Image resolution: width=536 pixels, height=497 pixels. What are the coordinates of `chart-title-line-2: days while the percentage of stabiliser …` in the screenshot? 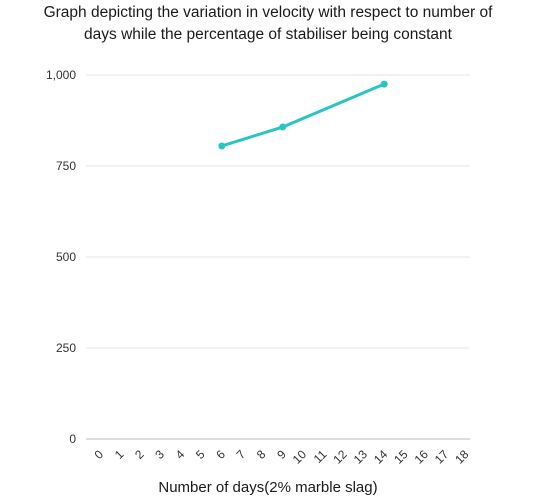 It's located at (268, 34).